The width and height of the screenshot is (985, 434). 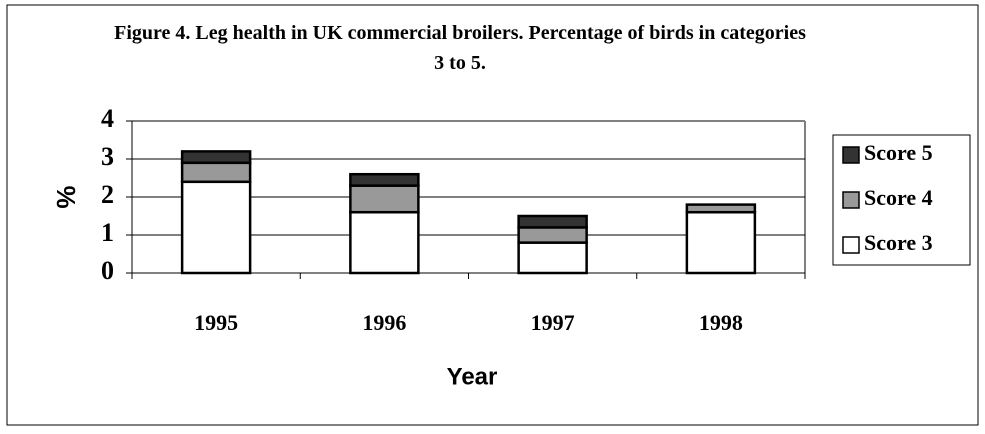 I want to click on x-tick-label: 1995, so click(x=216, y=322).